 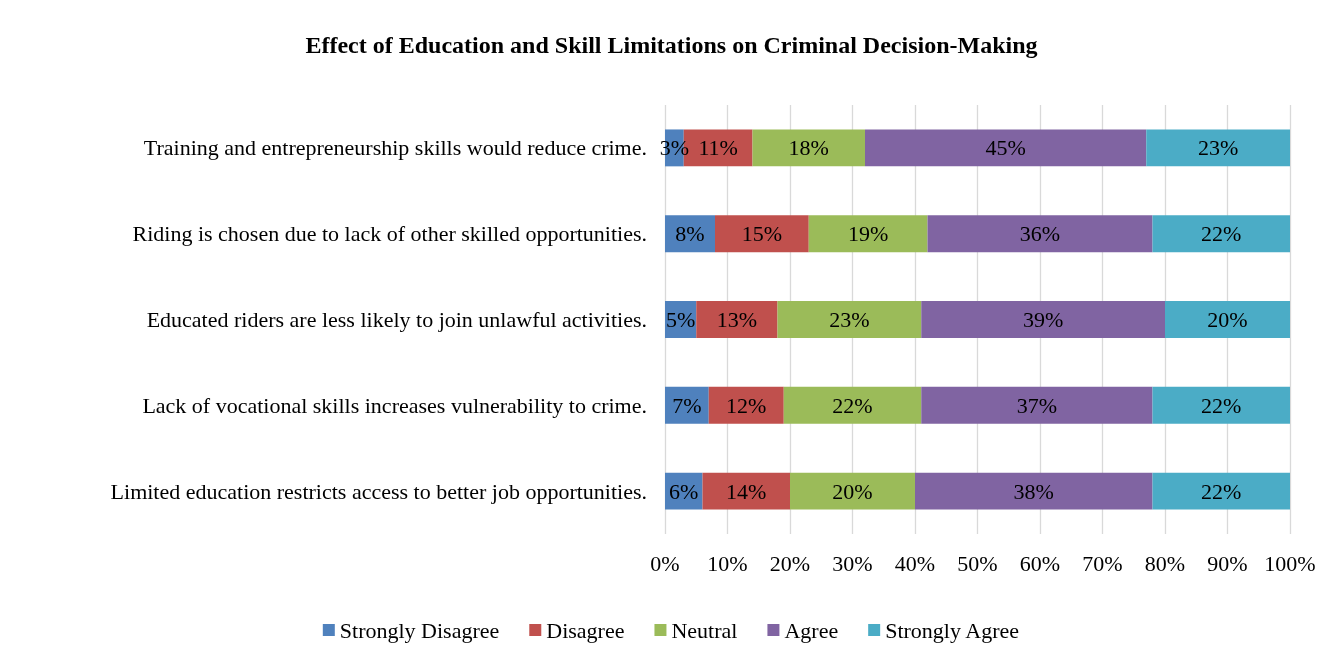 I want to click on data-label: 6%, so click(x=684, y=491).